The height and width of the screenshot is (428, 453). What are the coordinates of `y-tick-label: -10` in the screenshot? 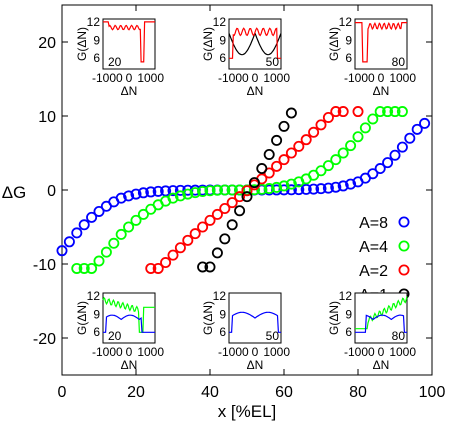 It's located at (44, 265).